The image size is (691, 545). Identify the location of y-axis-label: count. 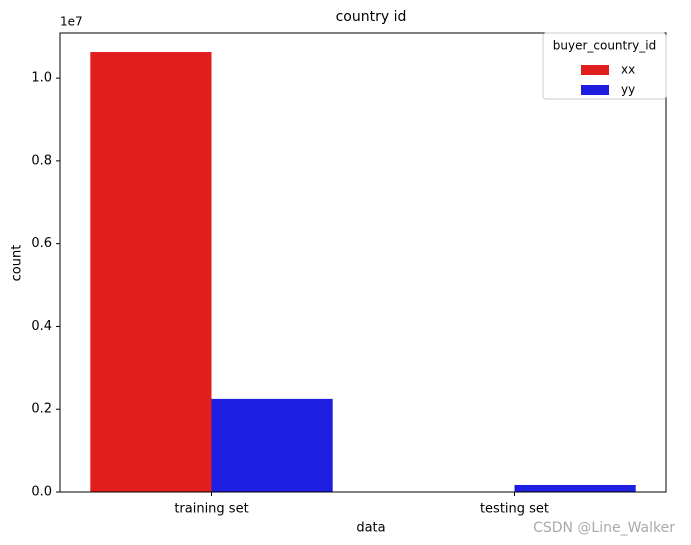
(17, 263).